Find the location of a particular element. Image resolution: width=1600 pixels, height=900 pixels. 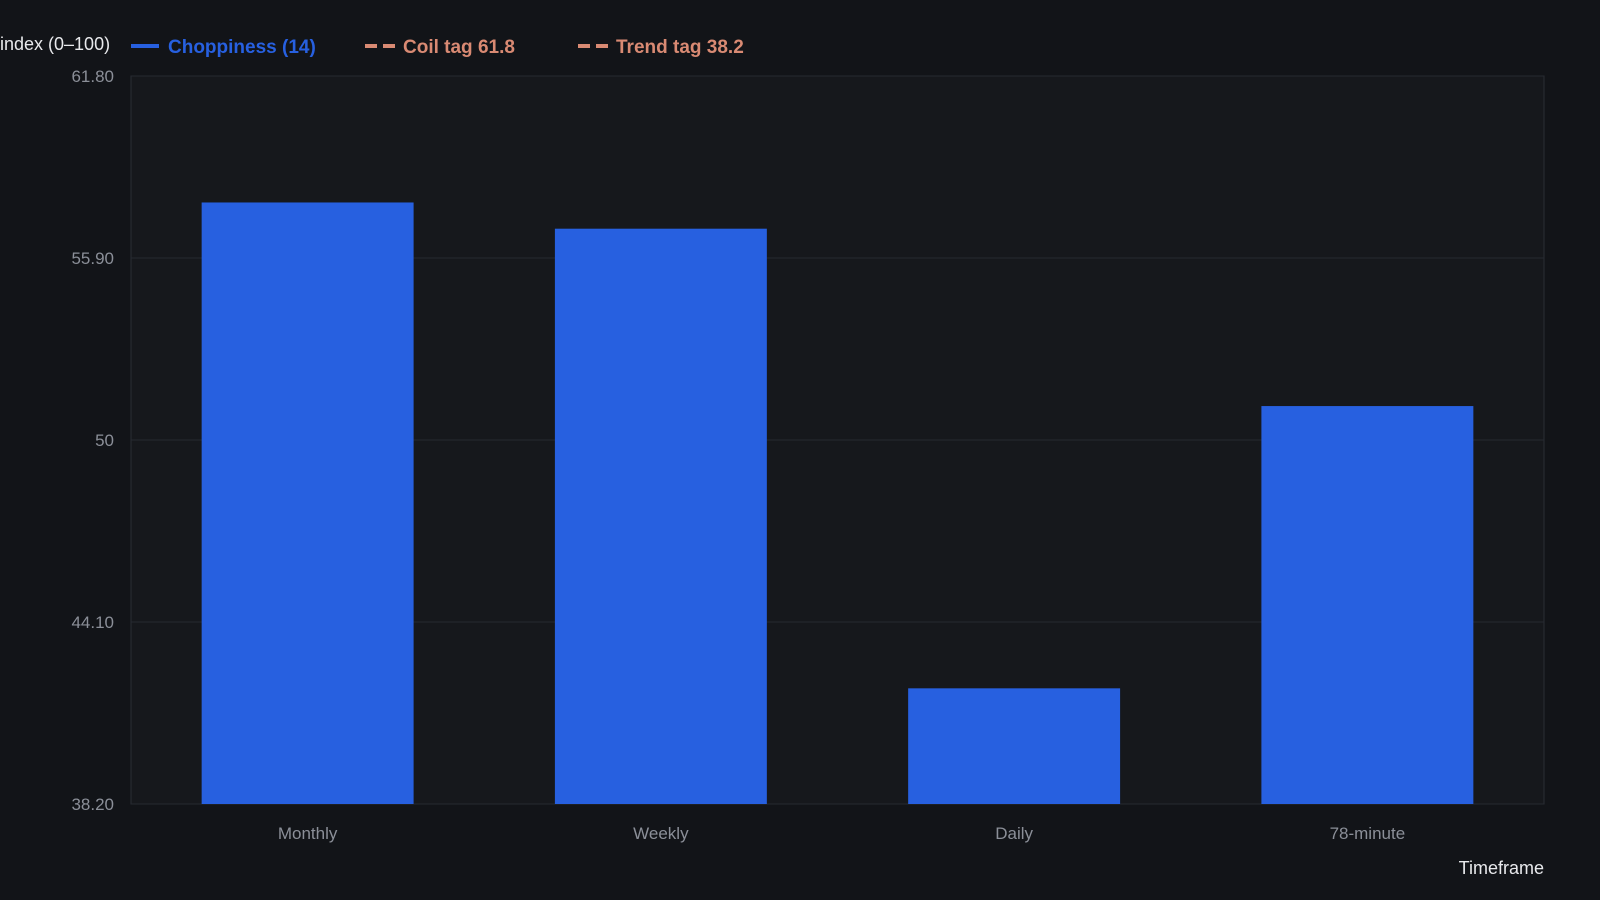

legend-item-series: Choppiness (14) is located at coordinates (223, 47).